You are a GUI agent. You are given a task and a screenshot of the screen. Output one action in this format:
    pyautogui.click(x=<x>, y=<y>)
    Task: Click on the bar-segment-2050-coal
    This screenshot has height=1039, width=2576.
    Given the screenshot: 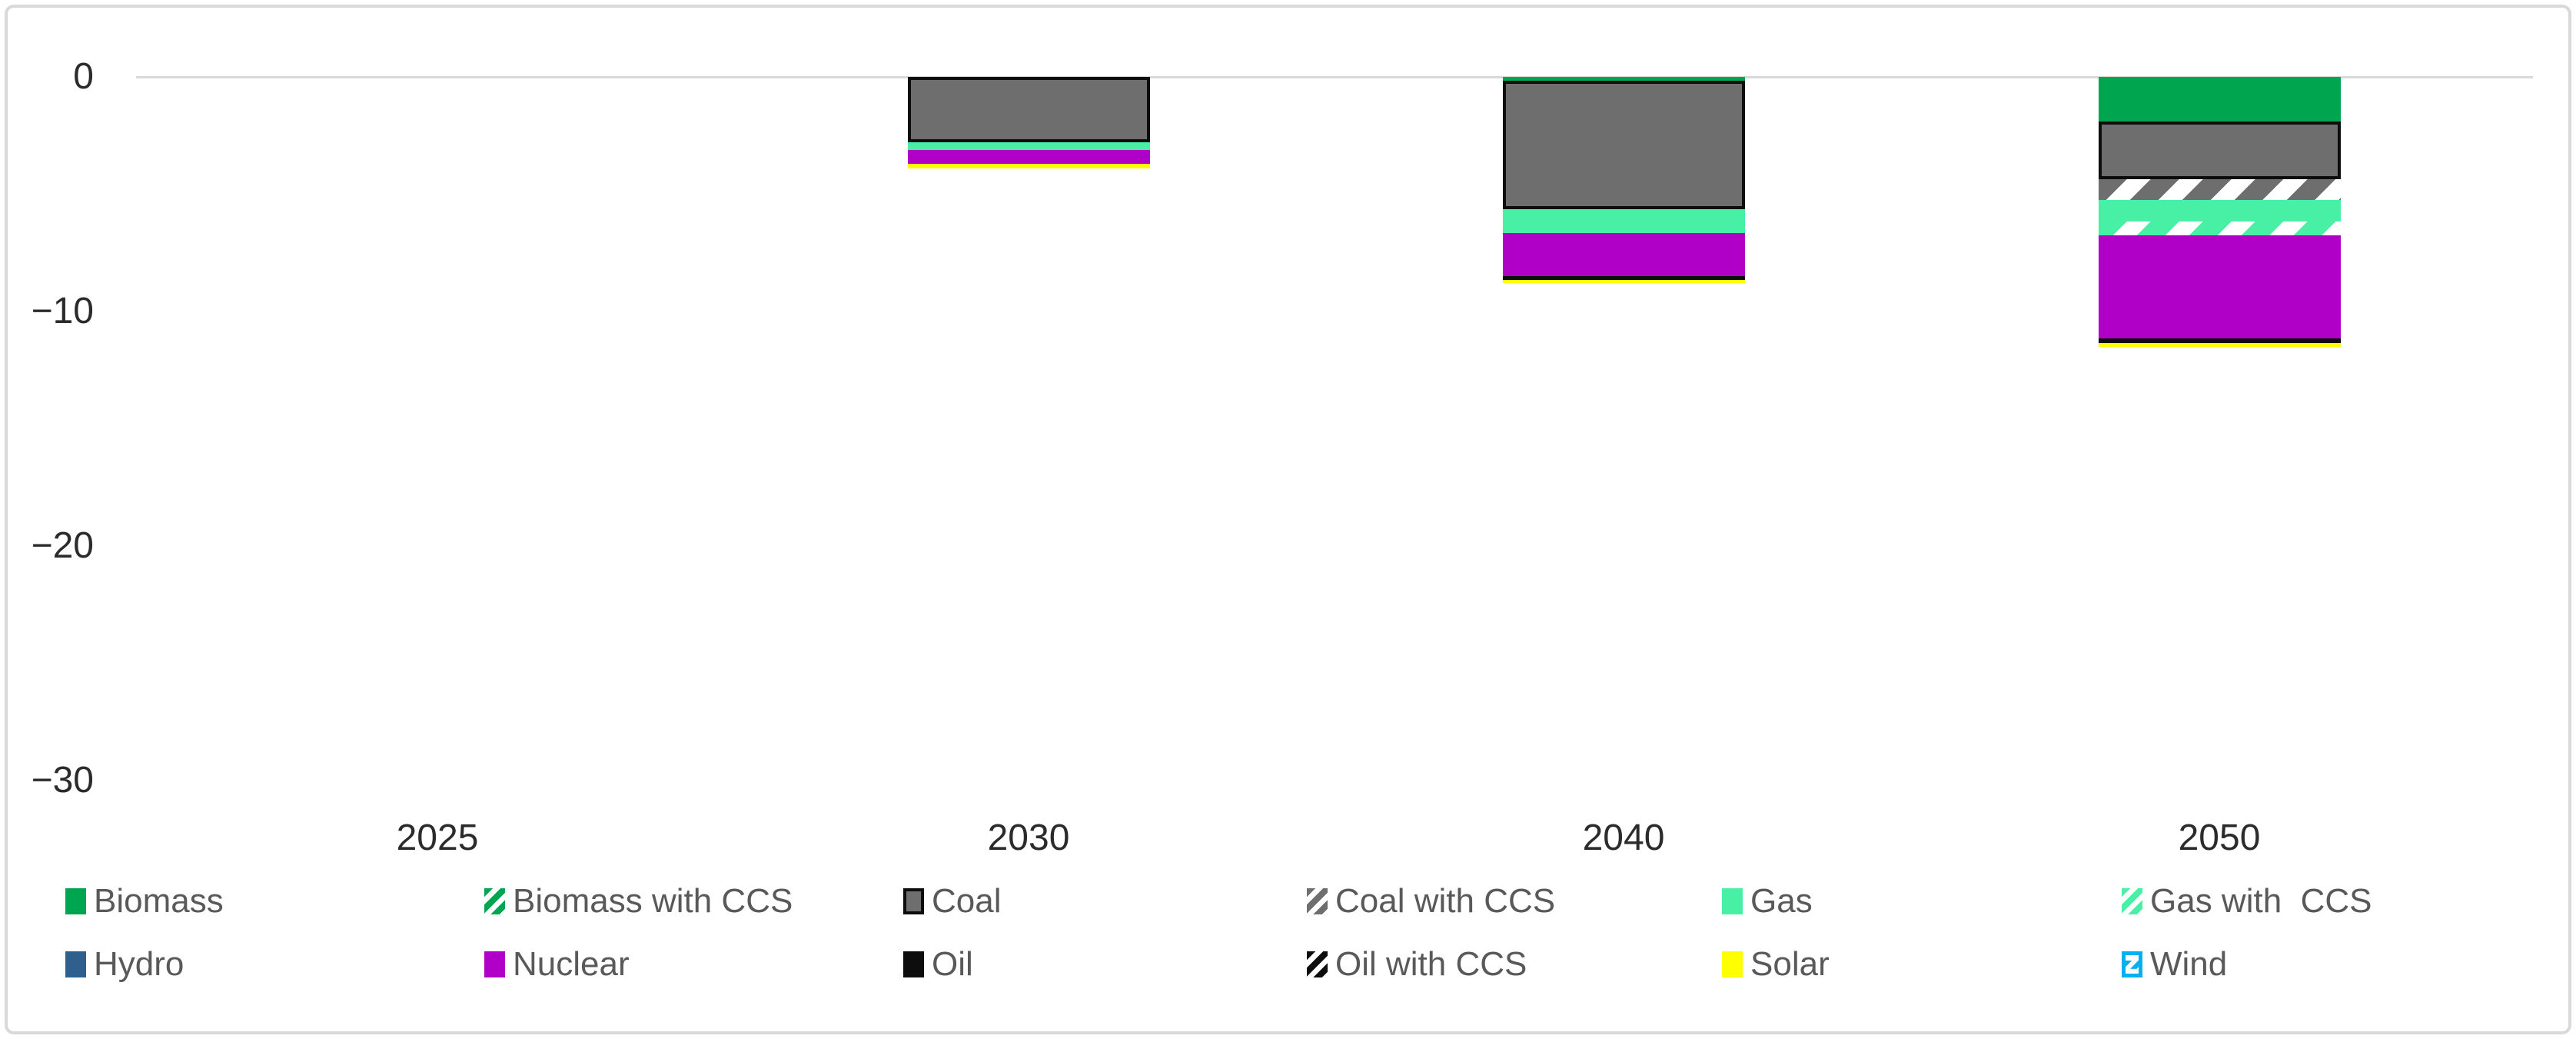 What is the action you would take?
    pyautogui.click(x=2219, y=150)
    